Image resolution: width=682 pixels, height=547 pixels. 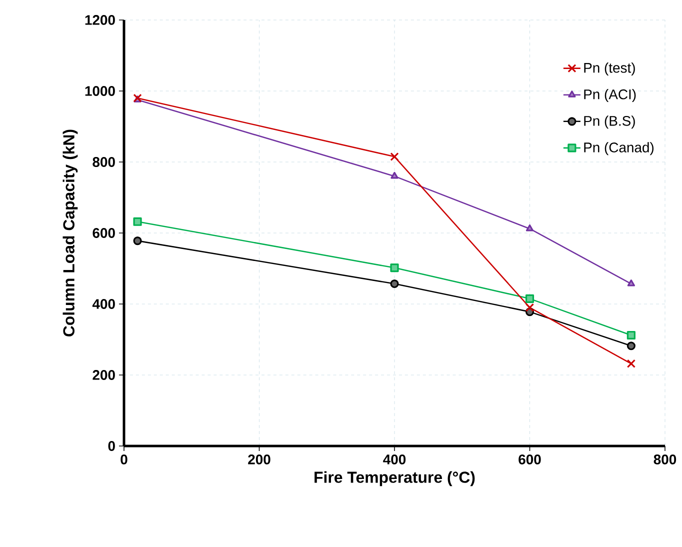 I want to click on y-tick-label: 1000, so click(x=100, y=91).